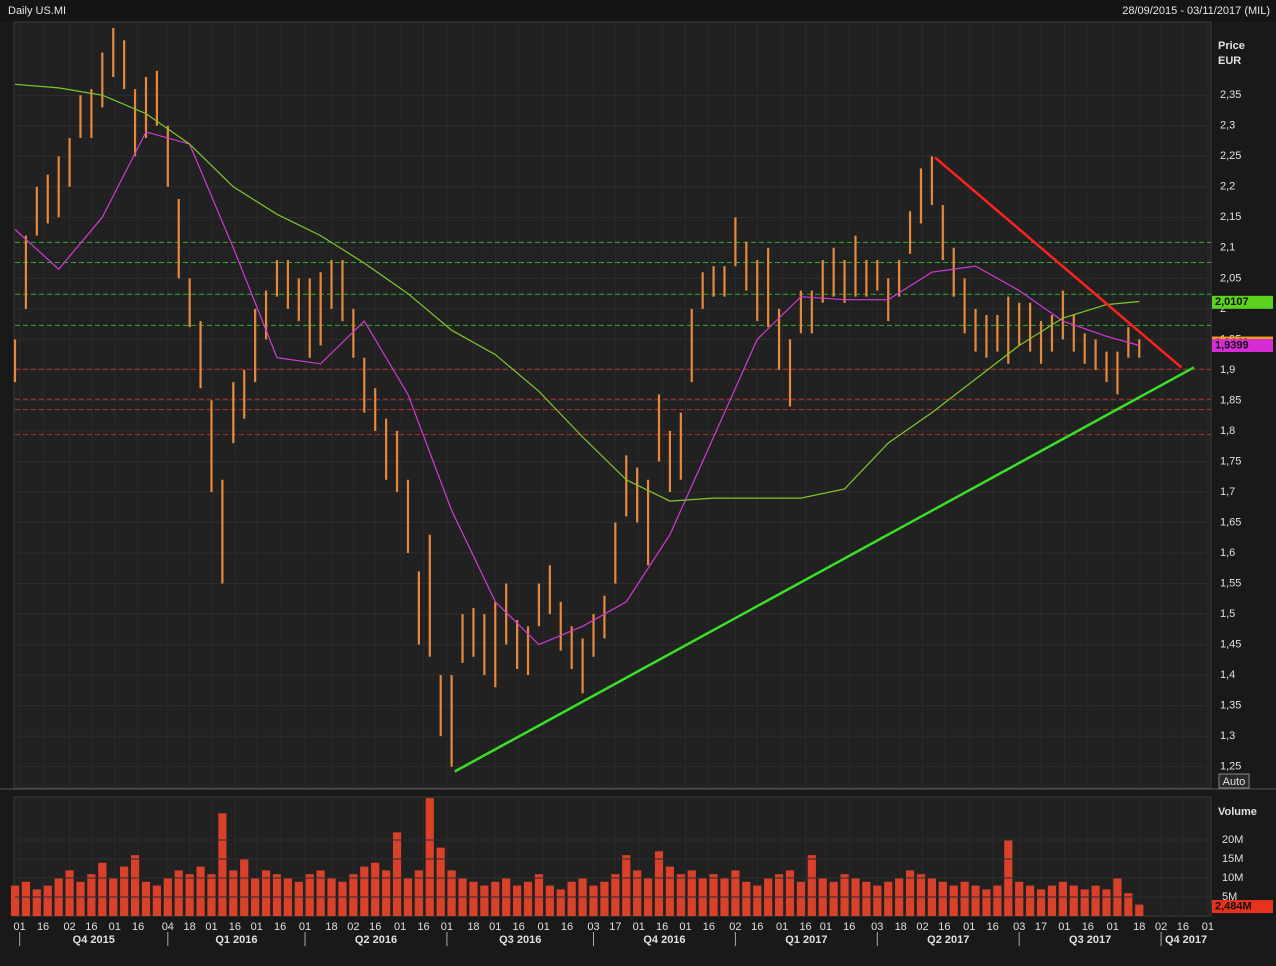 This screenshot has width=1276, height=966. I want to click on y-tick-label: 1,25, so click(1230, 767).